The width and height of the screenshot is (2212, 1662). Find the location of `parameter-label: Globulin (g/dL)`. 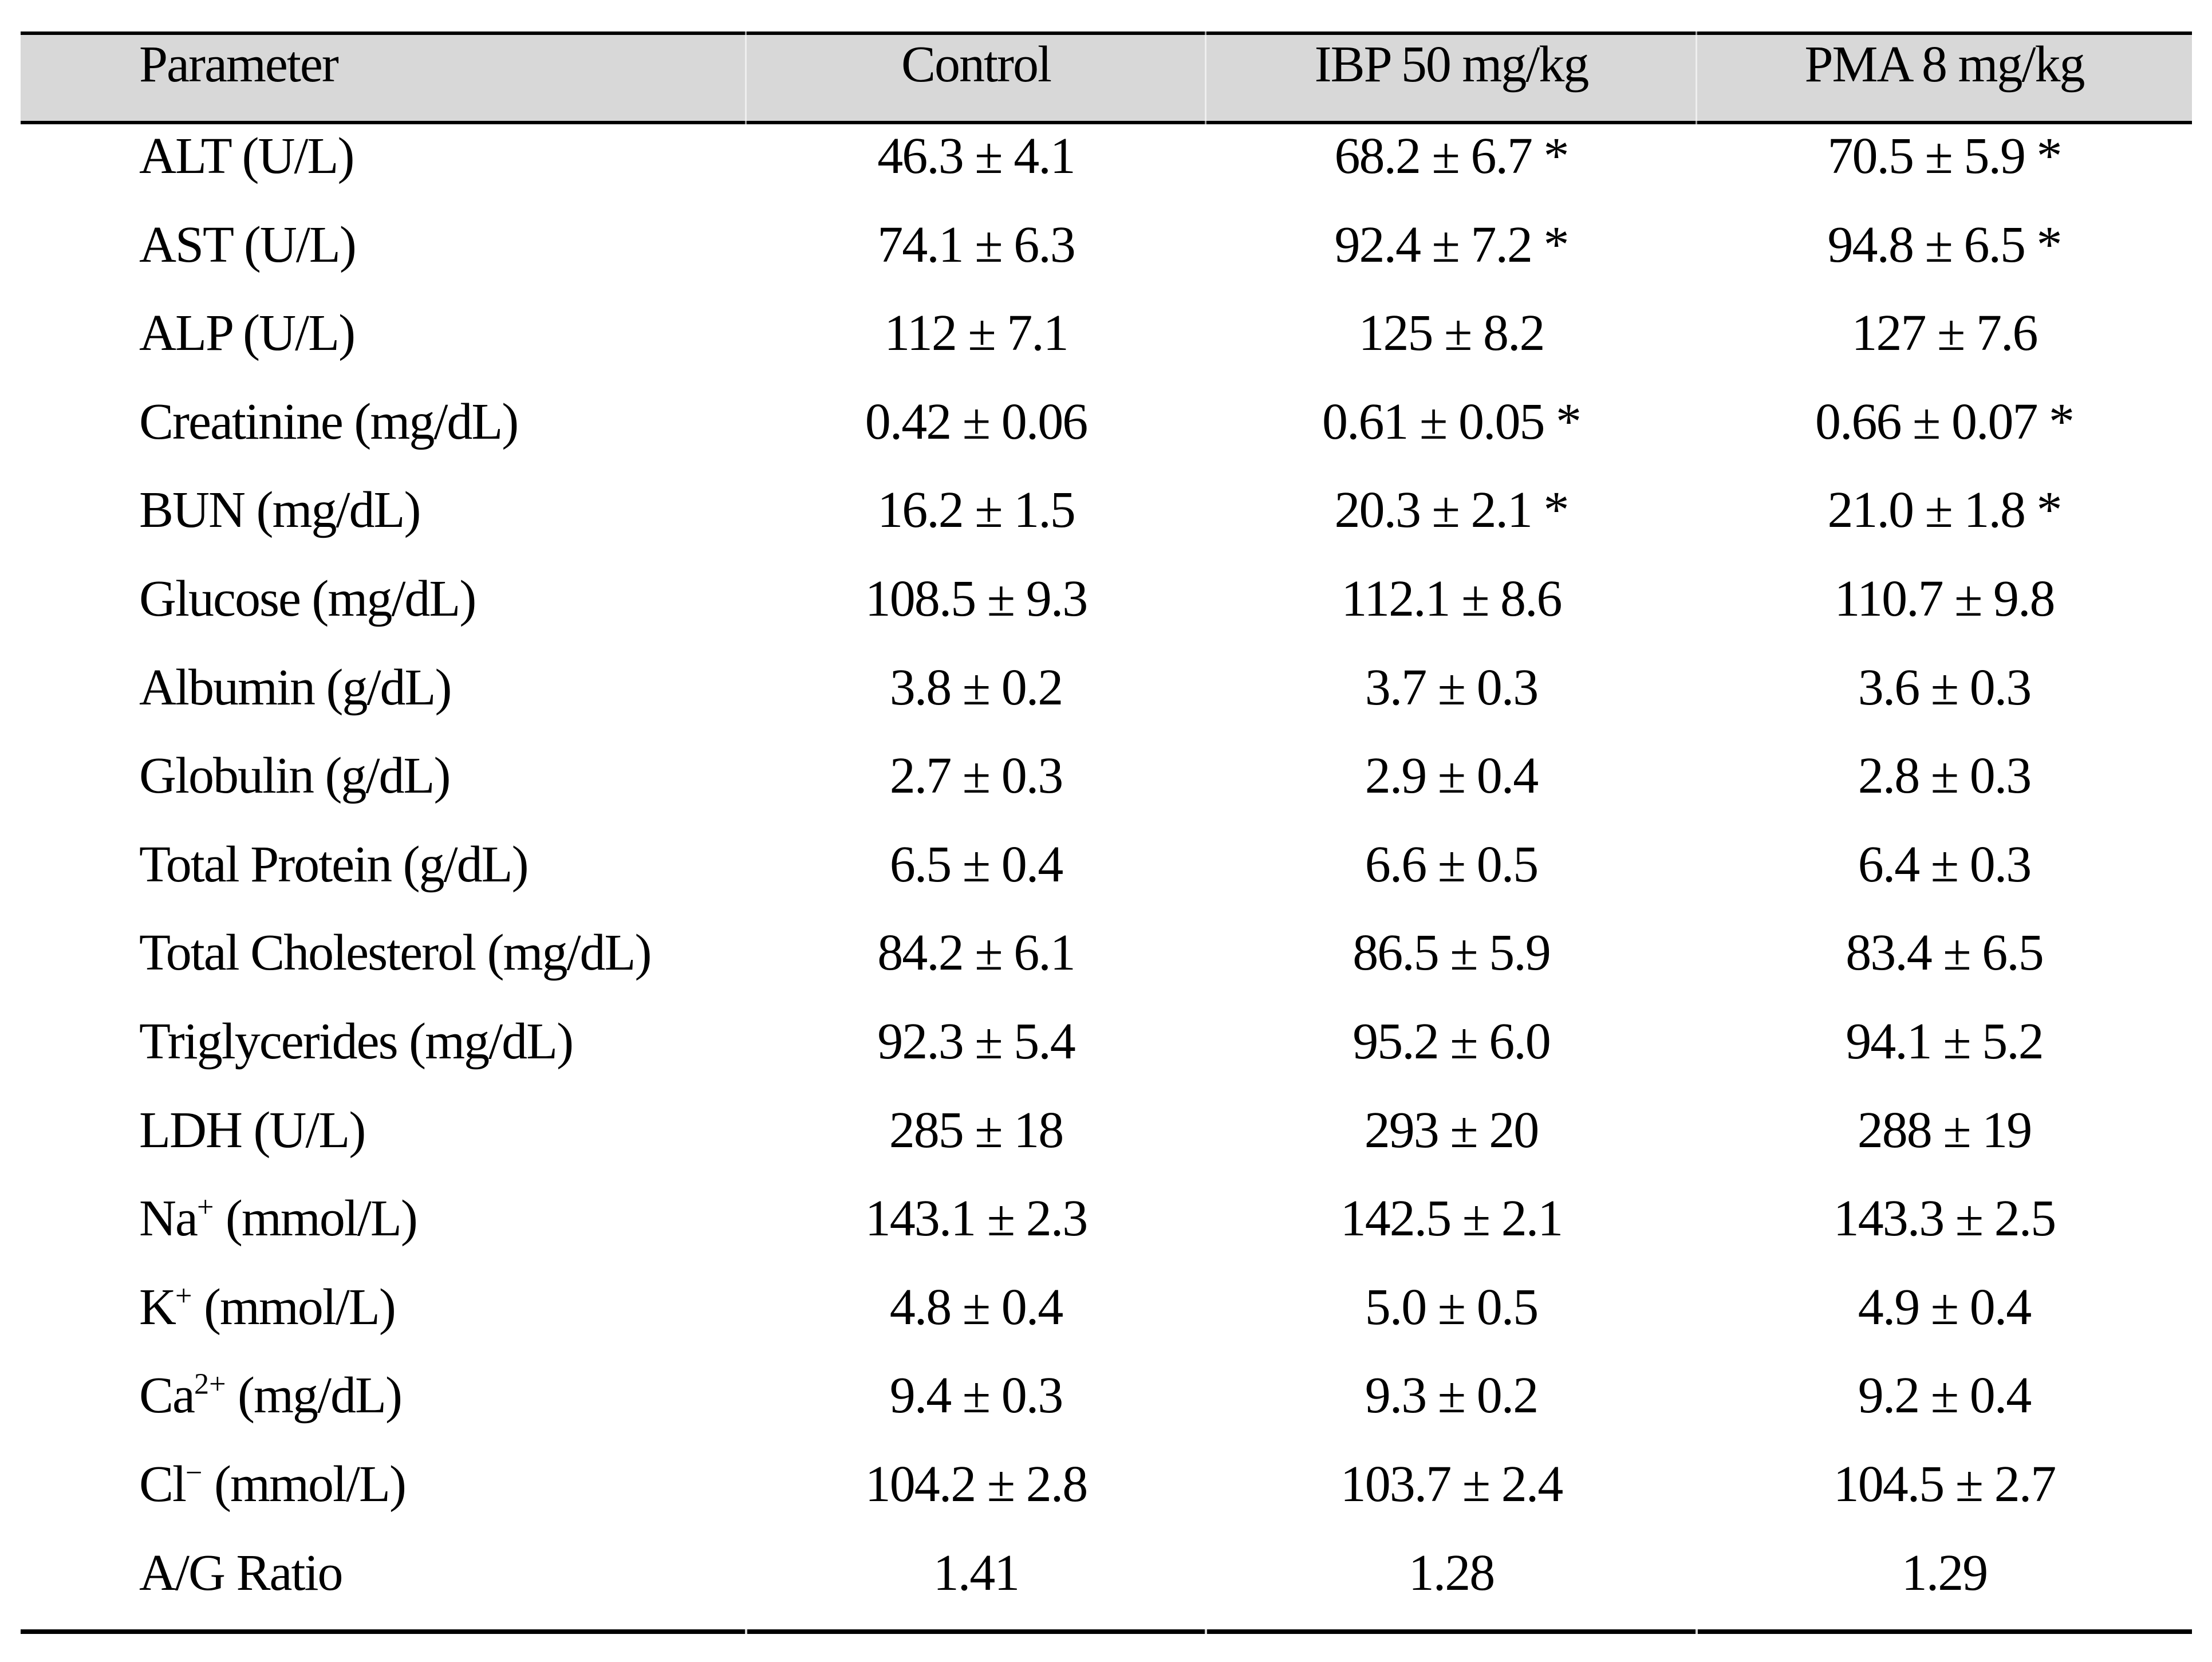

parameter-label: Globulin (g/dL) is located at coordinates (295, 776).